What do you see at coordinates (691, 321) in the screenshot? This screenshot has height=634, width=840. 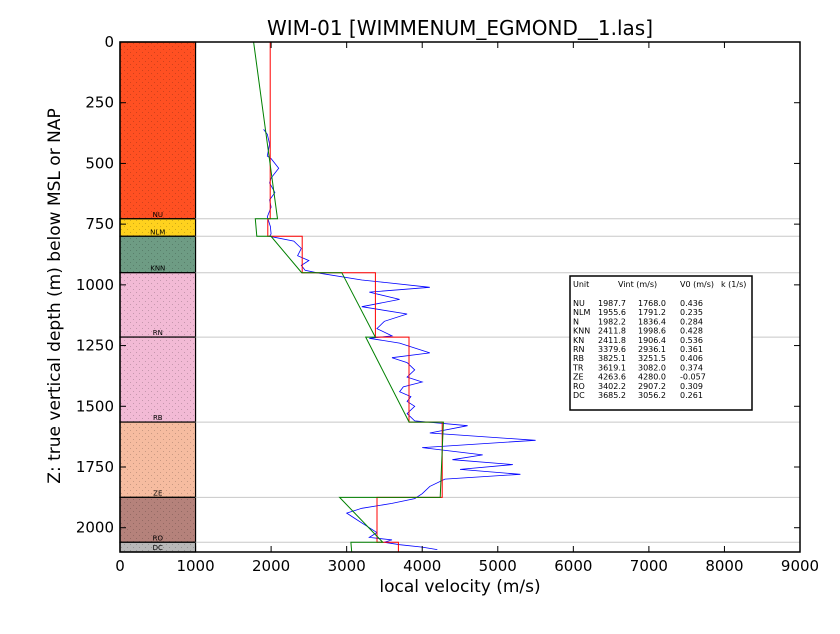 I see `legend-cell: 0.284` at bounding box center [691, 321].